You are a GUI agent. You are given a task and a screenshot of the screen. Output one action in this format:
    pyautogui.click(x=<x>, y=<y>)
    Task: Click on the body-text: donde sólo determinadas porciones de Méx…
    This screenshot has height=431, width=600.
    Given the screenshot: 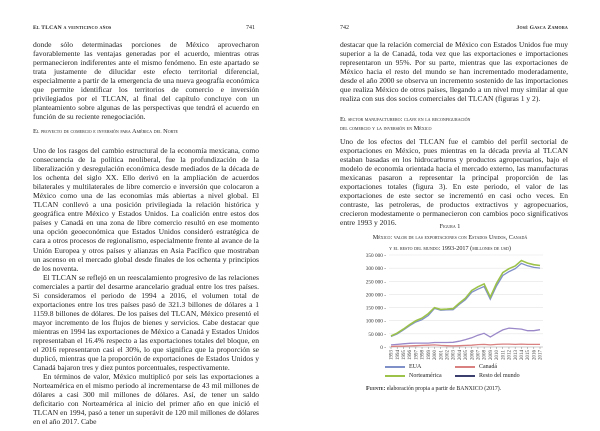 What is the action you would take?
    pyautogui.click(x=146, y=80)
    